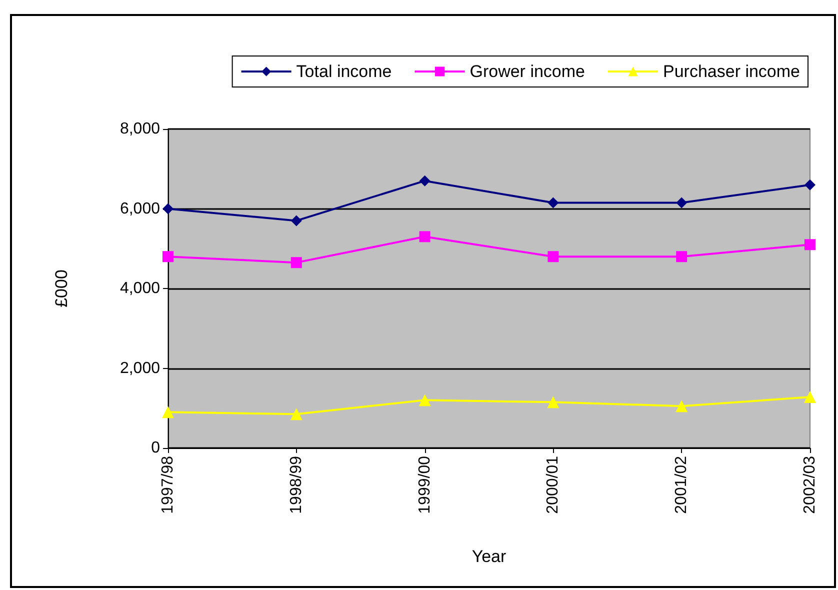 This screenshot has height=590, width=838. What do you see at coordinates (553, 485) in the screenshot?
I see `x-tick-label: 2000/01` at bounding box center [553, 485].